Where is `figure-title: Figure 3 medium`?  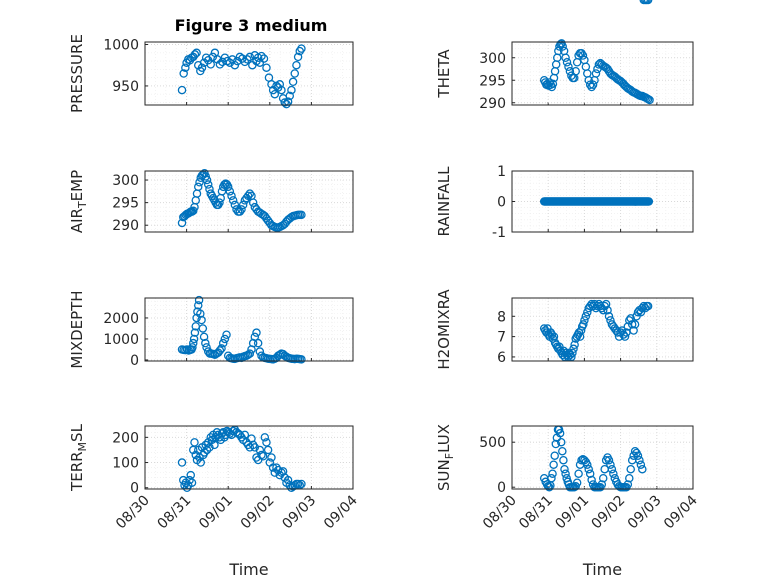 figure-title: Figure 3 medium is located at coordinates (251, 25).